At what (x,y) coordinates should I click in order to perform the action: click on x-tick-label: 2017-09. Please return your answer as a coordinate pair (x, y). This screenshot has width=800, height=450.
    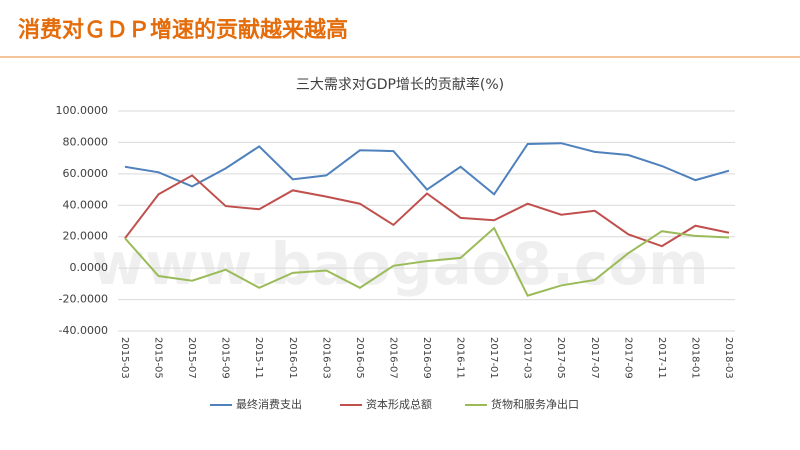
    Looking at the image, I should click on (627, 358).